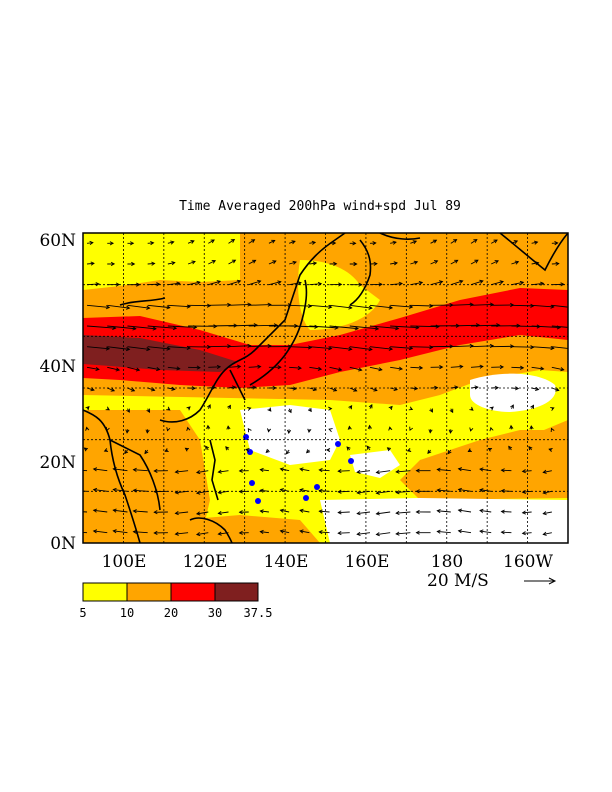  I want to click on low-marker, so click(351, 461).